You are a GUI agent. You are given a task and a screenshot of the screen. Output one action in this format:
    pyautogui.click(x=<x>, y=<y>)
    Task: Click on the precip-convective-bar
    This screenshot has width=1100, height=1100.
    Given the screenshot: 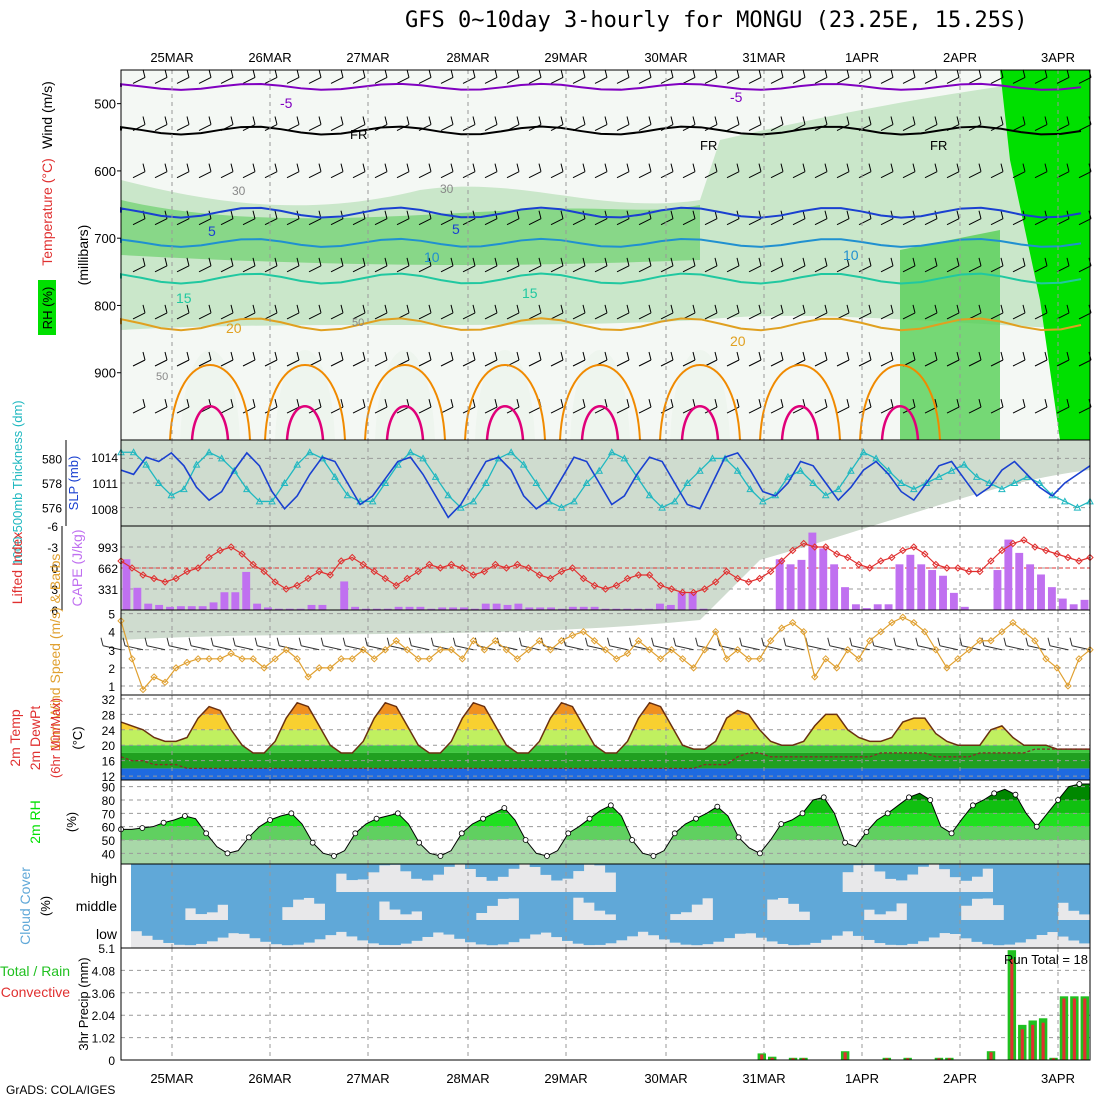 What is the action you would take?
    pyautogui.click(x=1043, y=1041)
    